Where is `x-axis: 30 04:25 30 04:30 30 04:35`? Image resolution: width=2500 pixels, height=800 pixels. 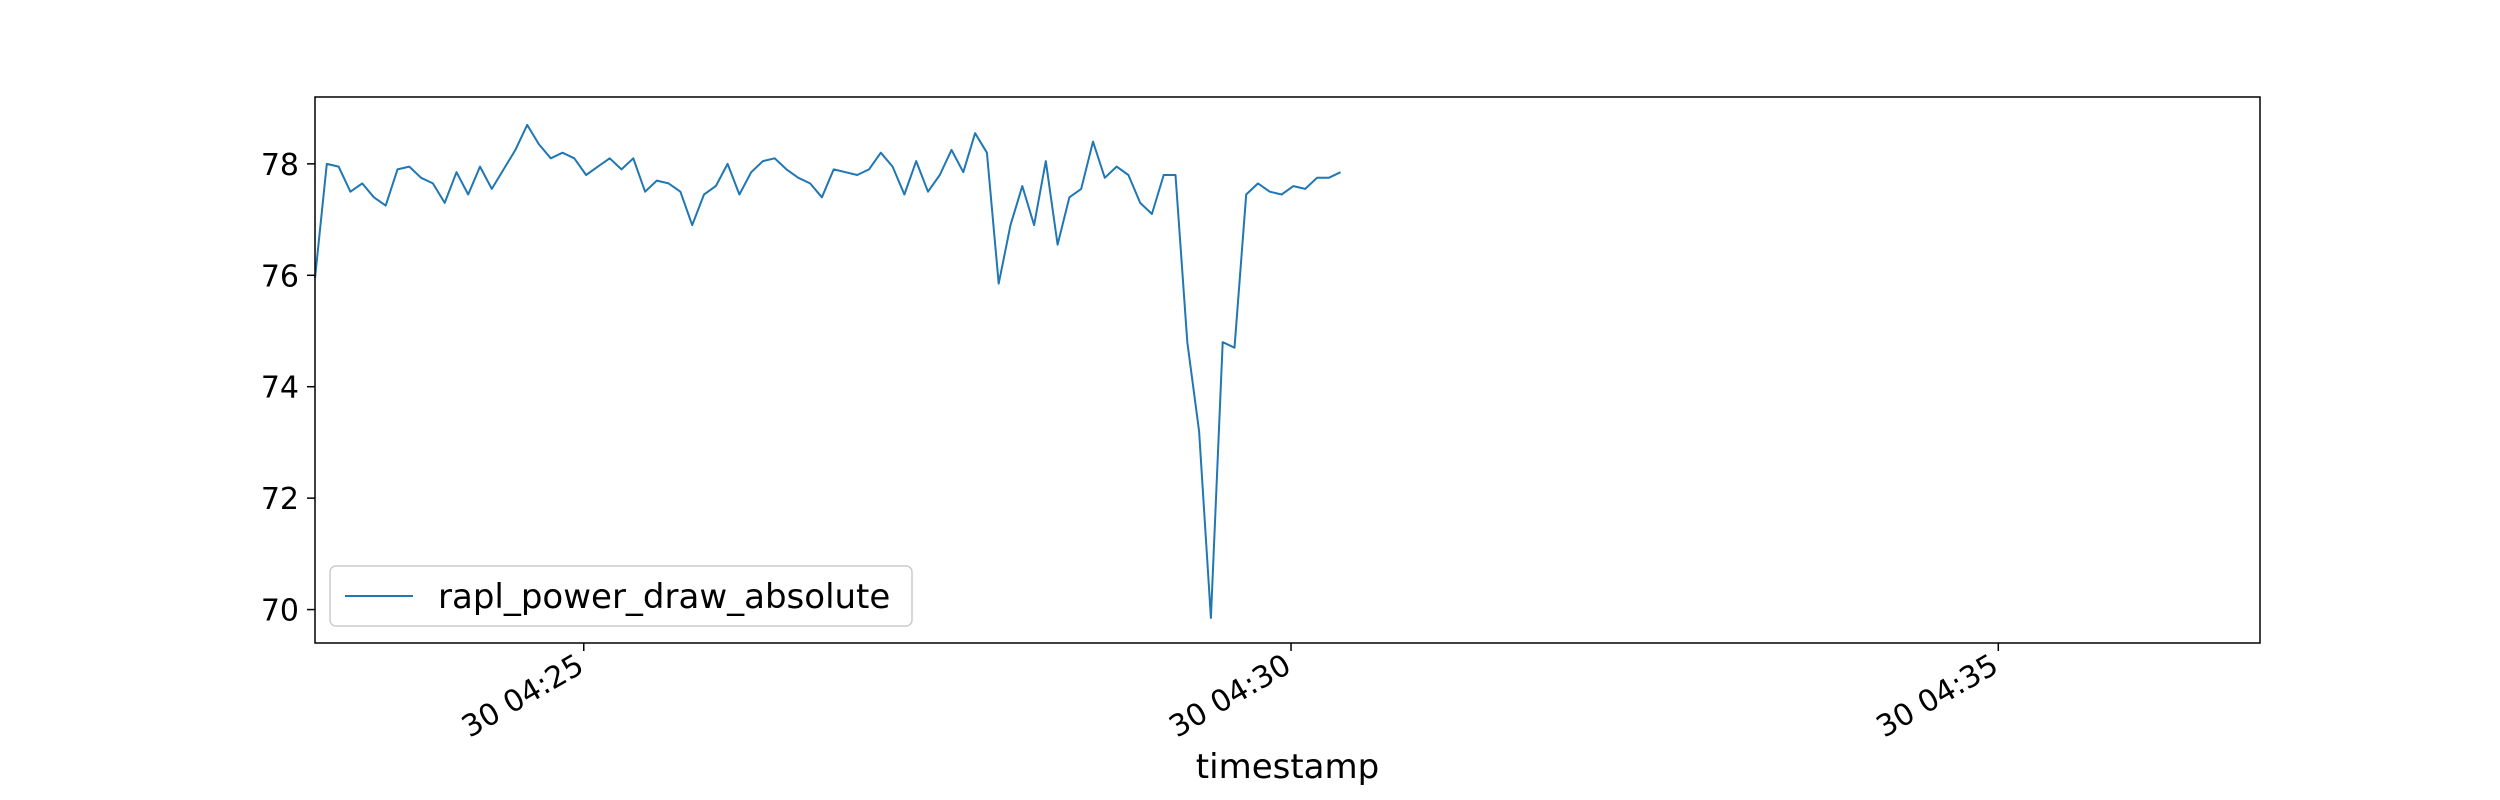 x-axis: 30 04:25 30 04:30 30 04:35 is located at coordinates (1230, 694).